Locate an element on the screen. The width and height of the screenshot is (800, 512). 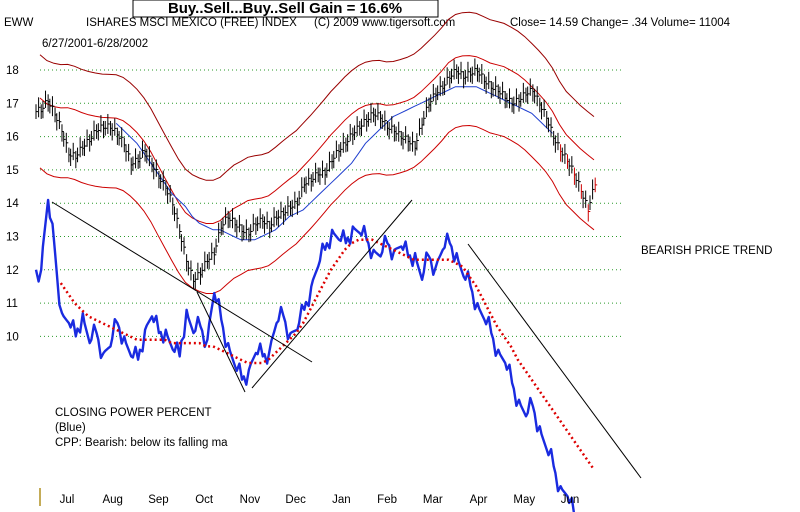
cpp-color-note: (Blue) is located at coordinates (70, 428).